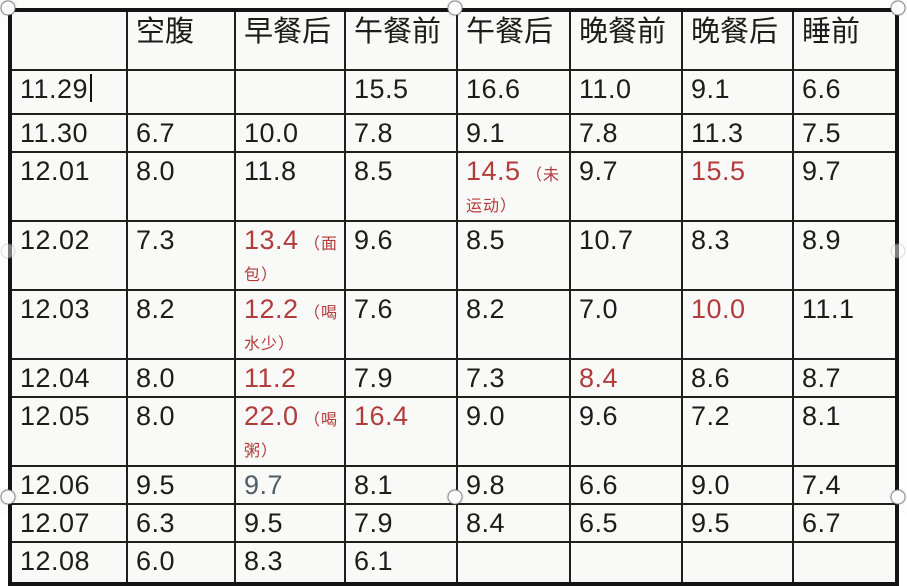 The width and height of the screenshot is (907, 586). I want to click on value-cell: 12.2 （喝水少）, so click(290, 324).